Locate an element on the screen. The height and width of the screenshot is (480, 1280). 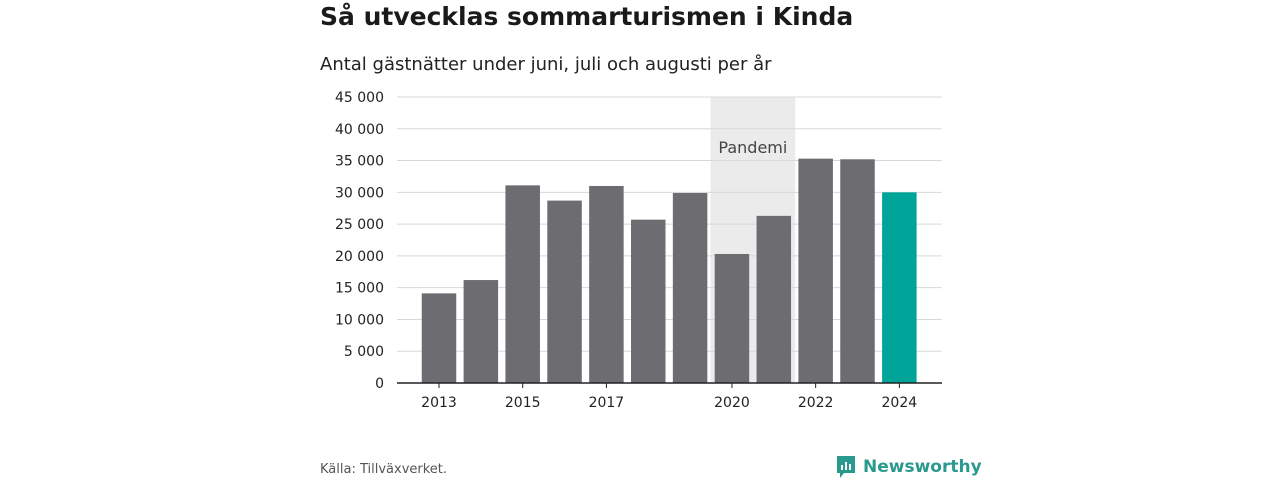
bar-2014 is located at coordinates (481, 331).